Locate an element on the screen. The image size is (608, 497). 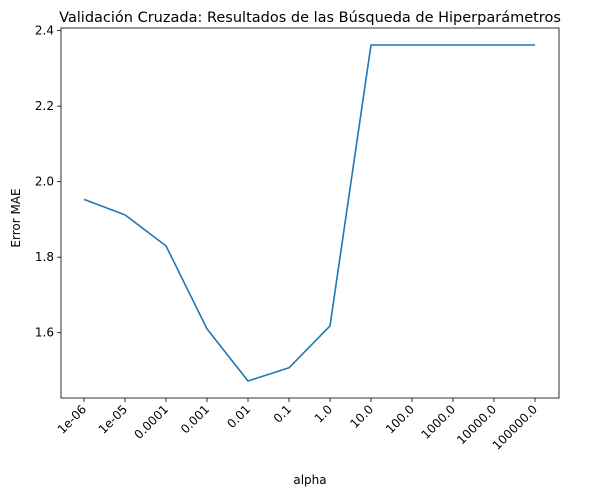
x-tick-label: 0.001 is located at coordinates (195, 419).